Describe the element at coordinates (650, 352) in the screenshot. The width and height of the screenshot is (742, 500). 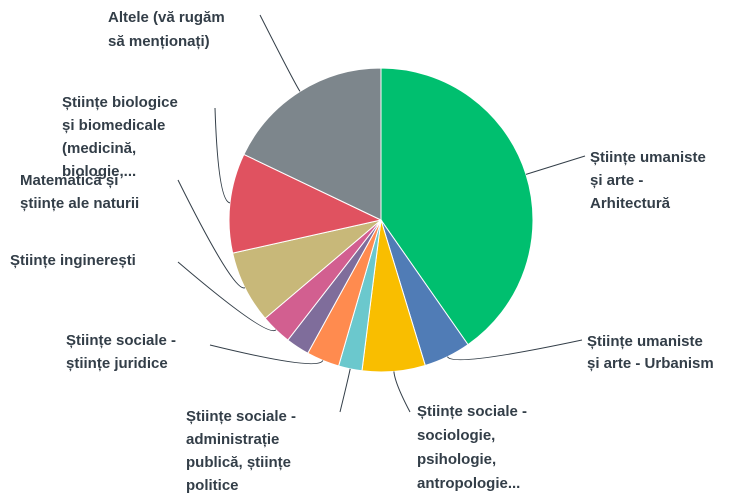
I see `slice-label: Științe umaniste și arte - Urbanism` at that location.